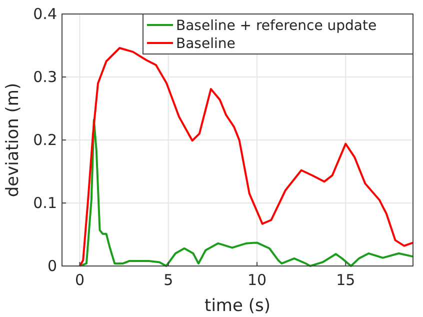 This screenshot has height=317, width=423. What do you see at coordinates (276, 26) in the screenshot?
I see `legend-label: Baseline + reference update` at bounding box center [276, 26].